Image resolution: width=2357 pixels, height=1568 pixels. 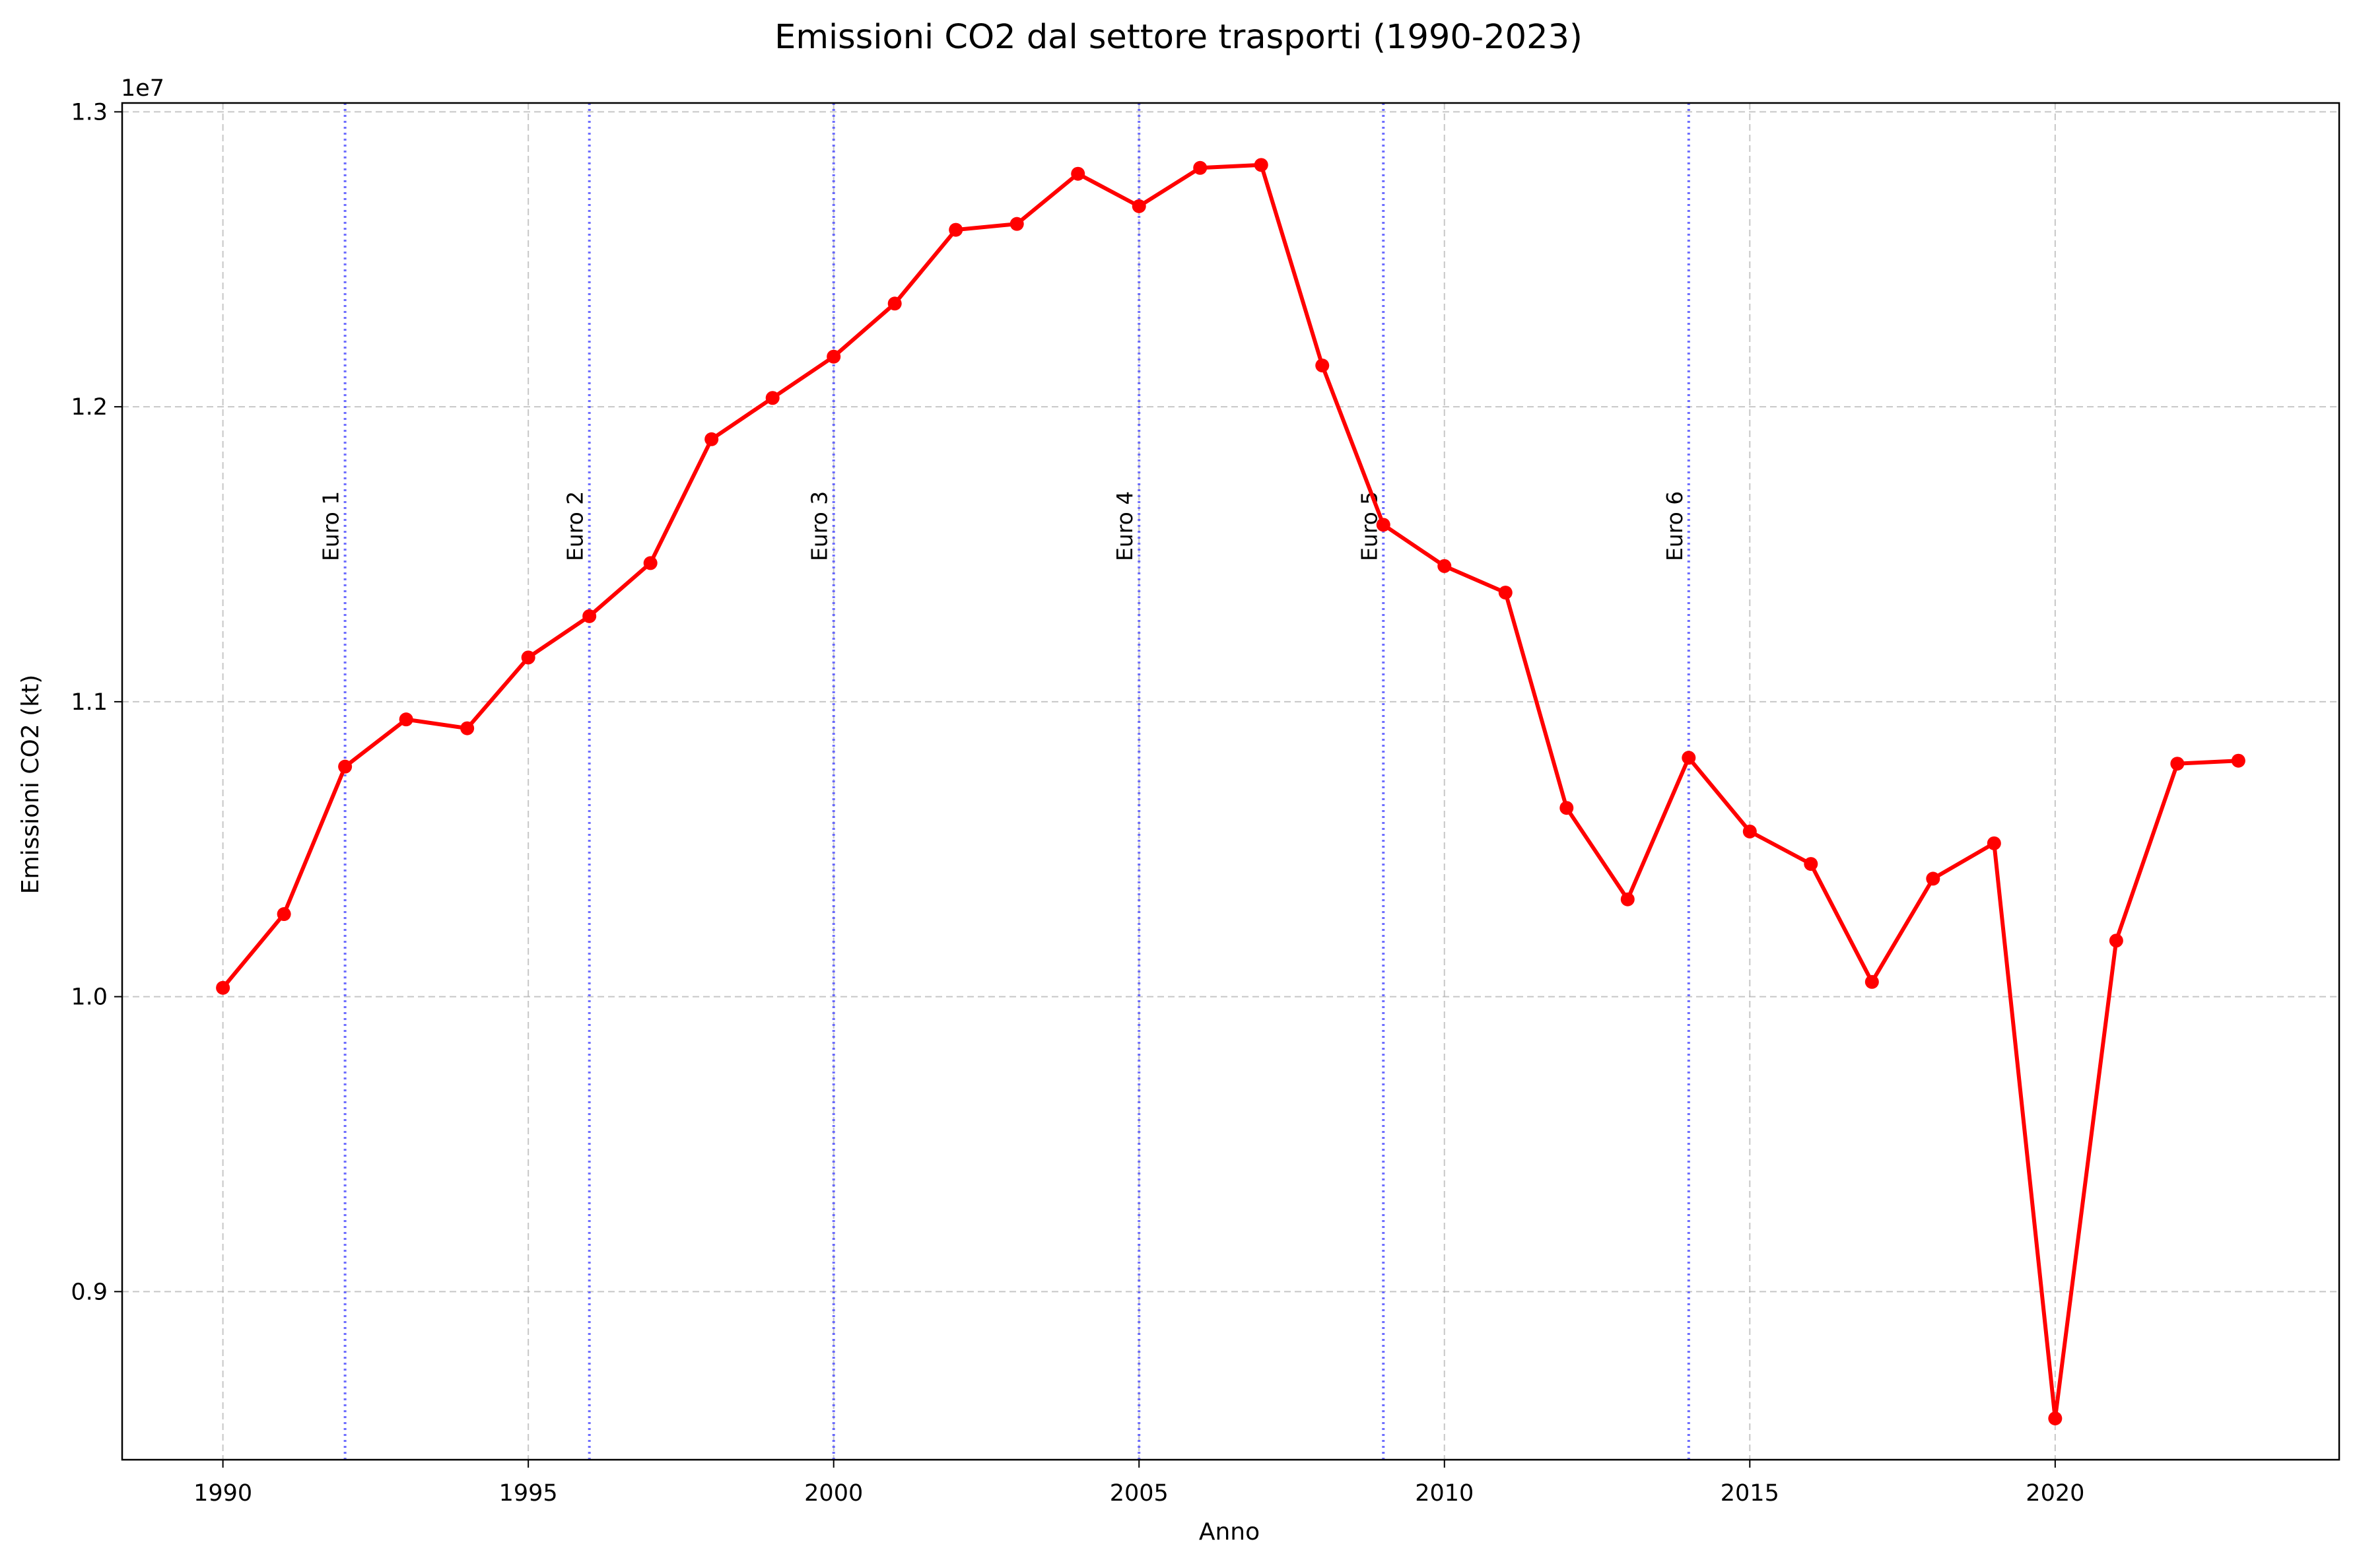 What do you see at coordinates (89, 407) in the screenshot?
I see `y-tick-label: 1.2` at bounding box center [89, 407].